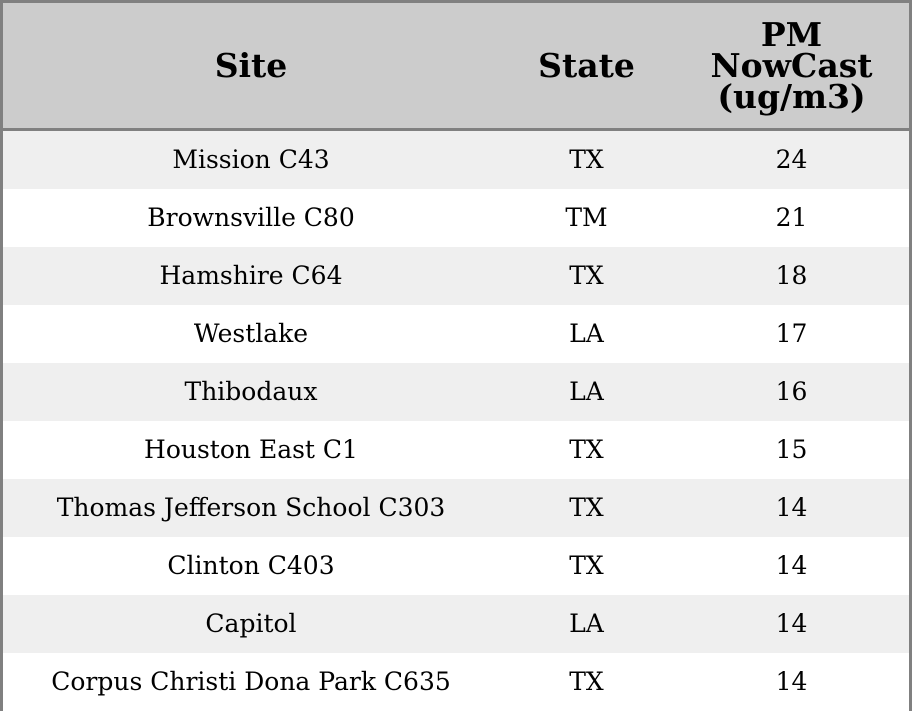 This screenshot has width=912, height=711. Describe the element at coordinates (456, 681) in the screenshot. I see `table-row: Corpus Christi Dona Park C635 TX 14` at that location.